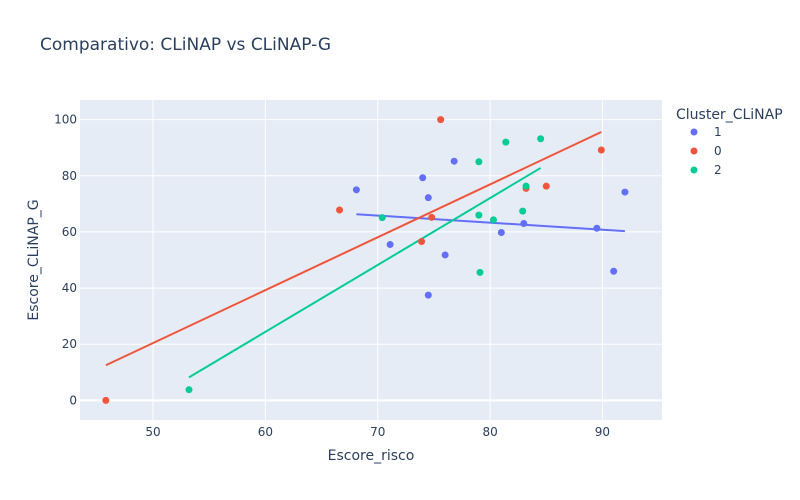 The height and width of the screenshot is (500, 800). What do you see at coordinates (371, 456) in the screenshot?
I see `x-axis-title: Escore_risco` at bounding box center [371, 456].